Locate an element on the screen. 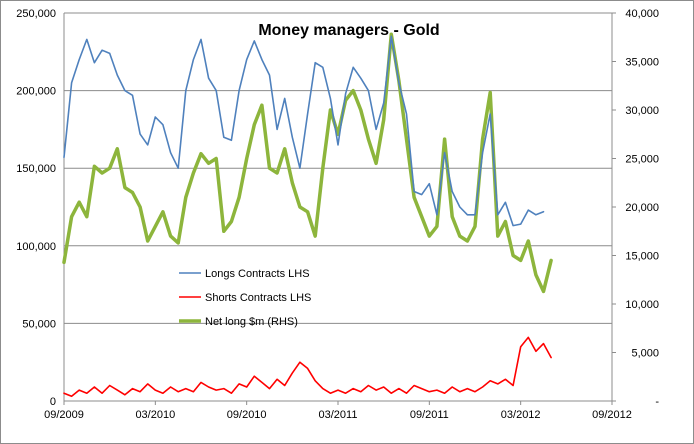 The width and height of the screenshot is (694, 444). left-tick-label: 250,000 is located at coordinates (36, 14).